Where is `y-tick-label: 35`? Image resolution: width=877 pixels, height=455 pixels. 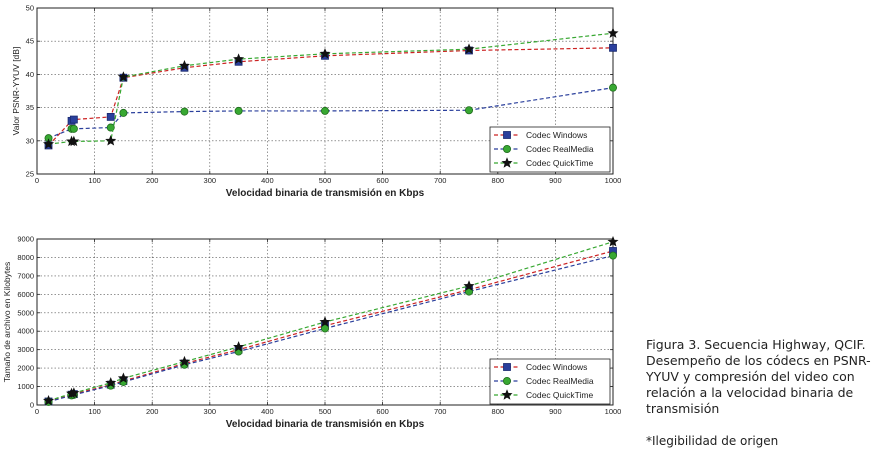
y-tick-label: 35 is located at coordinates (30, 107).